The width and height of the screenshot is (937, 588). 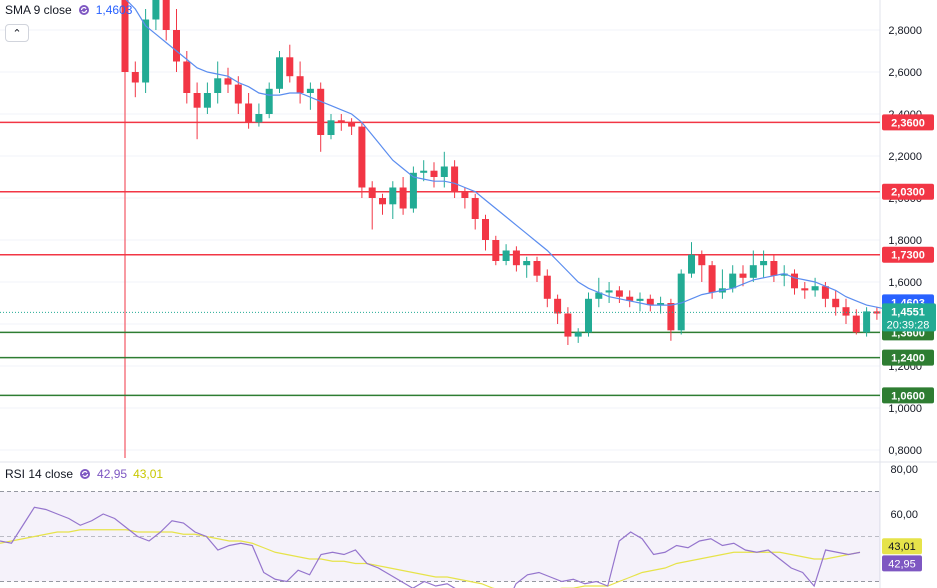 What do you see at coordinates (114, 10) in the screenshot?
I see `sma-legend-value: 1,4603` at bounding box center [114, 10].